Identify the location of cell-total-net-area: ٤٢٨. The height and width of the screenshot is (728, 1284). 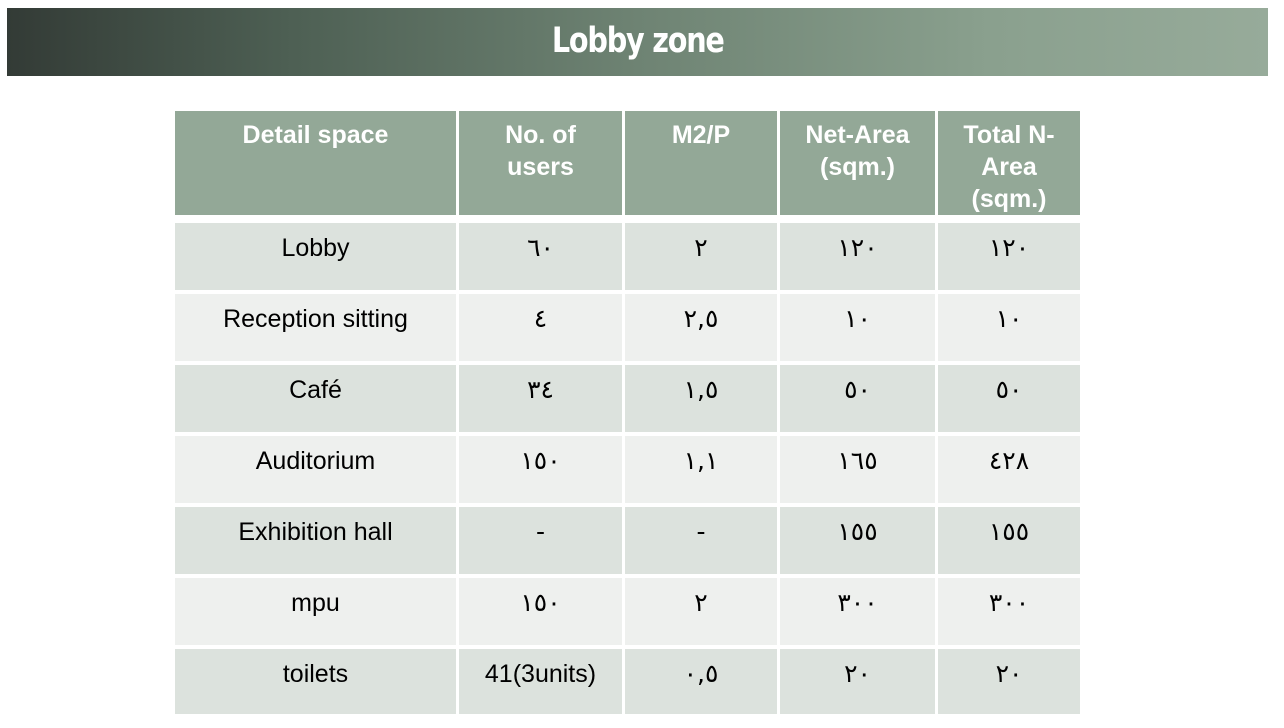
(1009, 471).